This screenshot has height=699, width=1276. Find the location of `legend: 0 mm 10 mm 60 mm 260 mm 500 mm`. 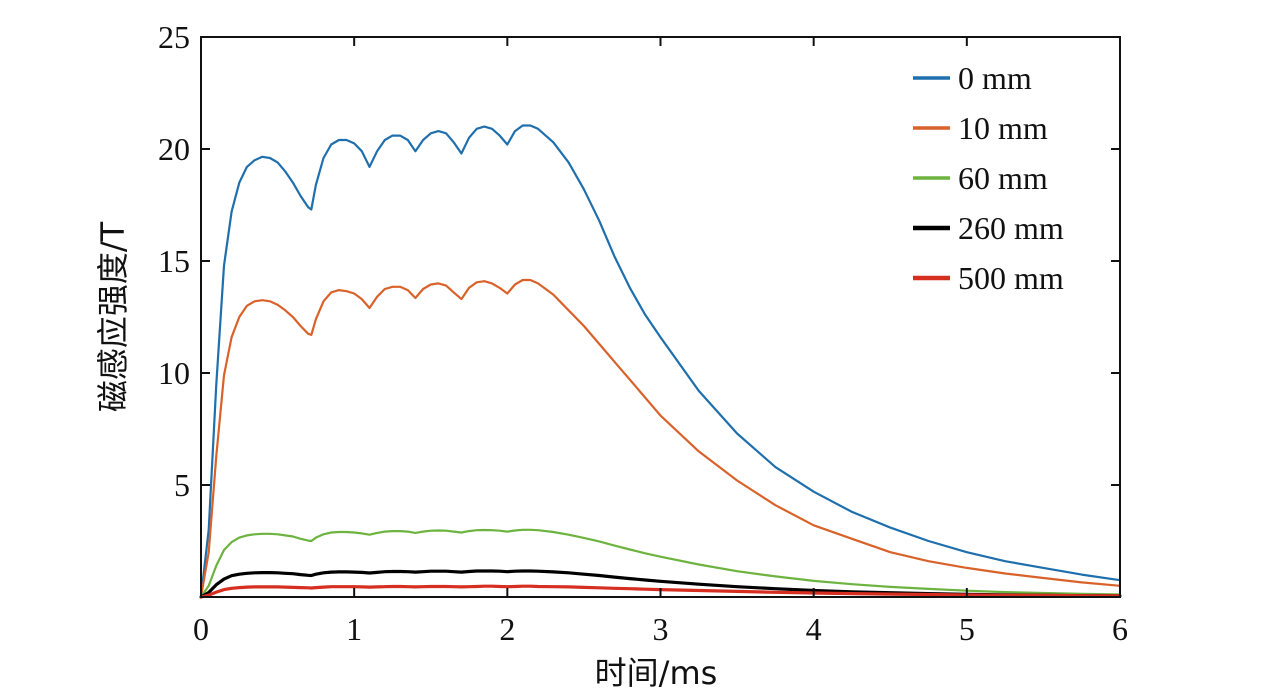

legend: 0 mm 10 mm 60 mm 260 mm 500 mm is located at coordinates (988, 178).